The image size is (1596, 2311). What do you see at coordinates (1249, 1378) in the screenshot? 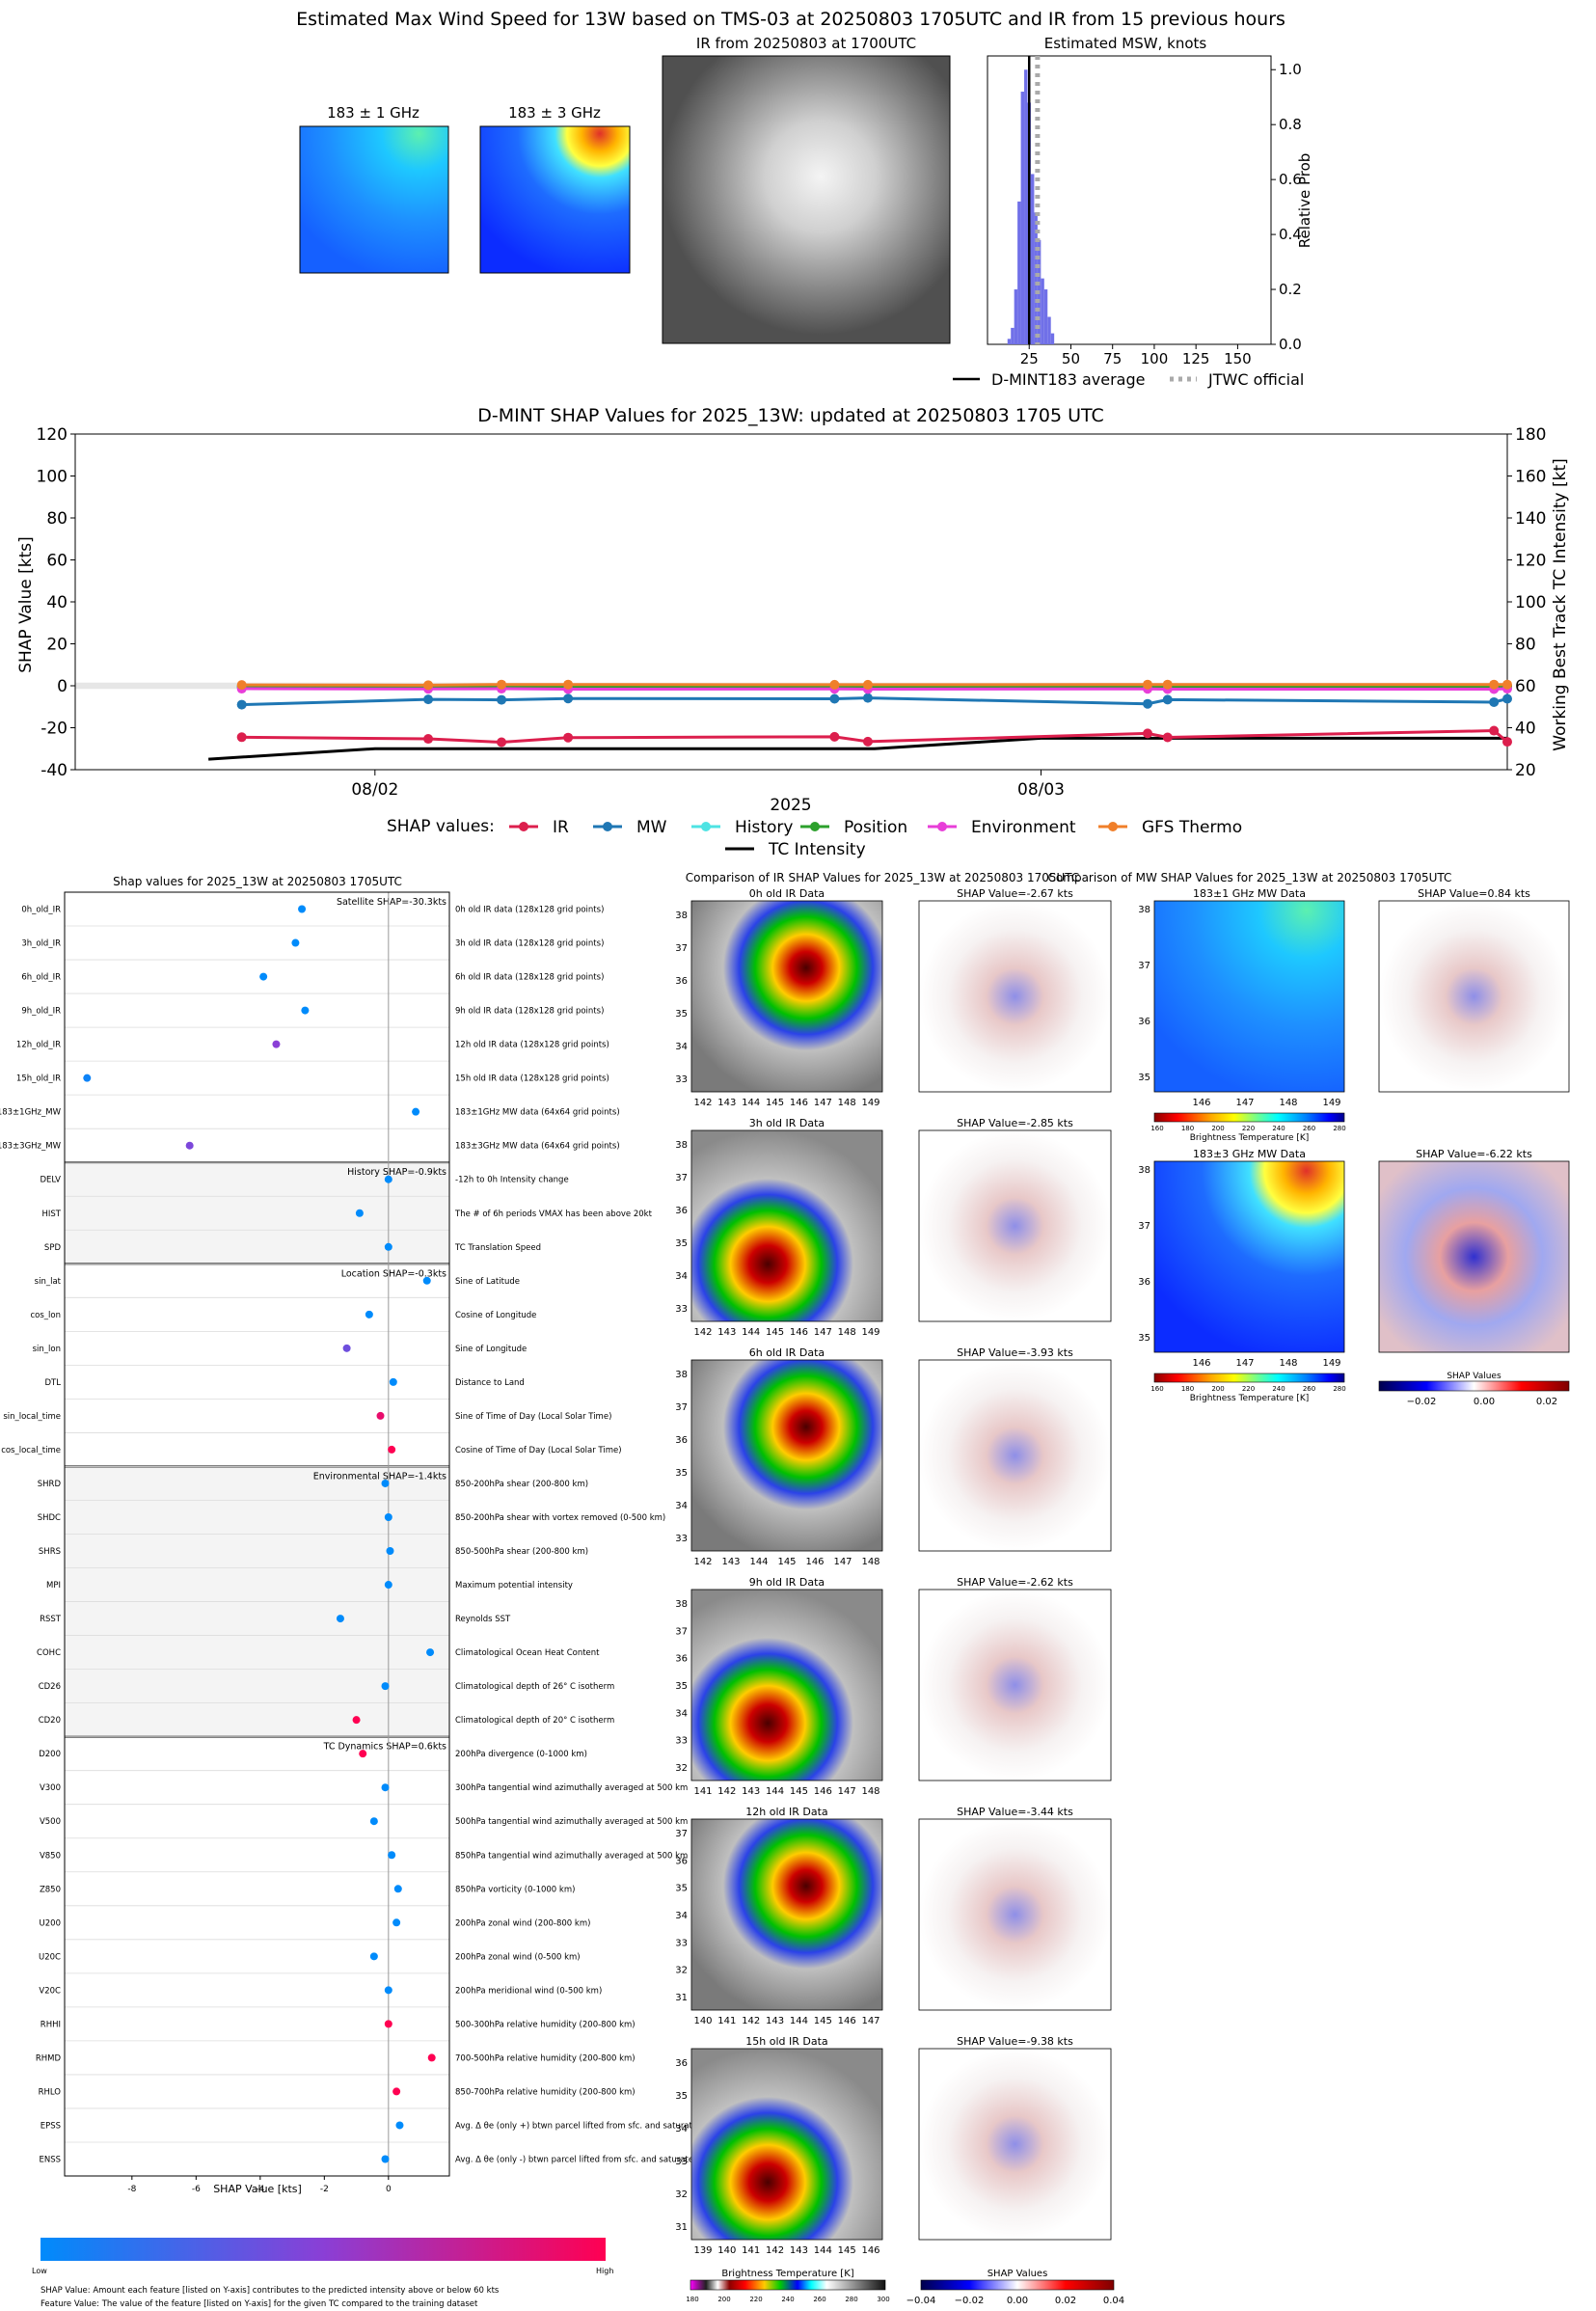
I see `mw-bt-colorbar` at bounding box center [1249, 1378].